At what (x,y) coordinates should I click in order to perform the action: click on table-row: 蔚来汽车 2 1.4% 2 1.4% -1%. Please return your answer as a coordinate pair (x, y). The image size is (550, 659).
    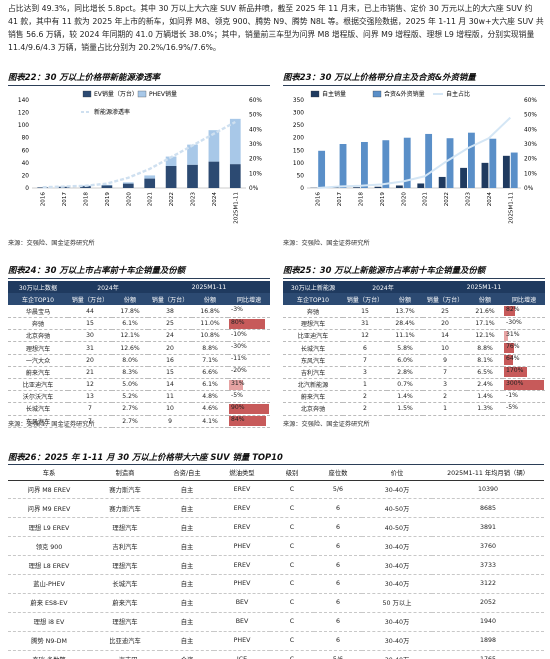
    Looking at the image, I should click on (414, 397).